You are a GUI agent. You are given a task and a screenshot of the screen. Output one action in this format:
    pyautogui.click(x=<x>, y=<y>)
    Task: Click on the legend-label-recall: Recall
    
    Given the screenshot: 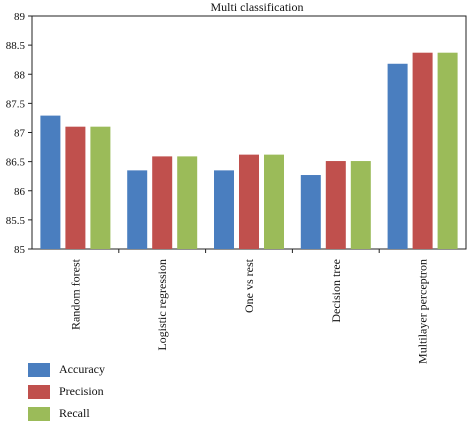 What is the action you would take?
    pyautogui.click(x=74, y=413)
    